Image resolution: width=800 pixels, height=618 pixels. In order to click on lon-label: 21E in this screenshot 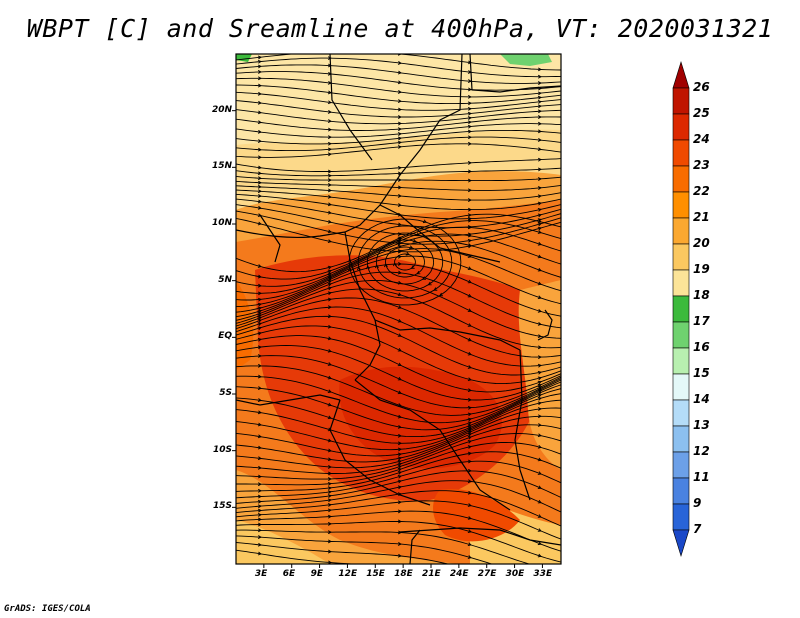, I will do `click(431, 574)`.